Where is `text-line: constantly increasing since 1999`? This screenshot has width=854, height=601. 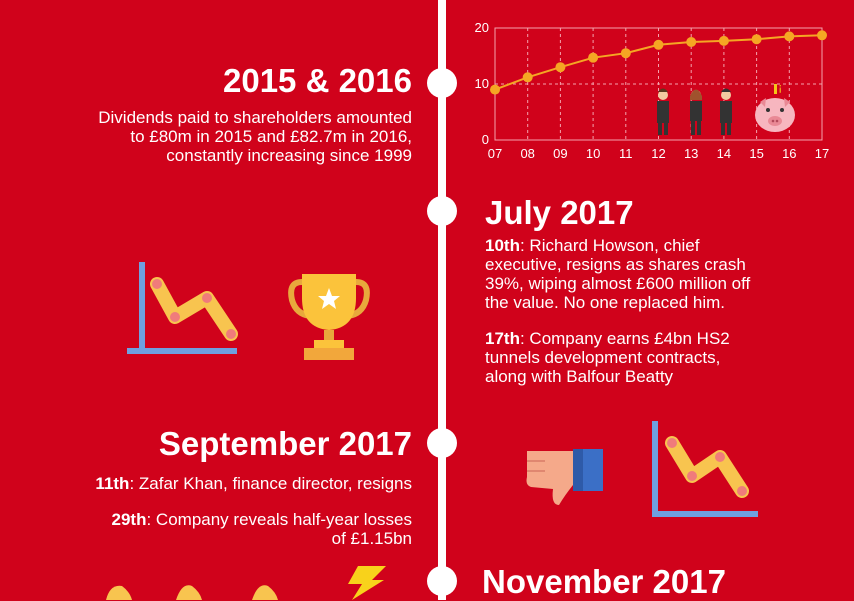
text-line: constantly increasing since 1999 is located at coordinates (289, 155).